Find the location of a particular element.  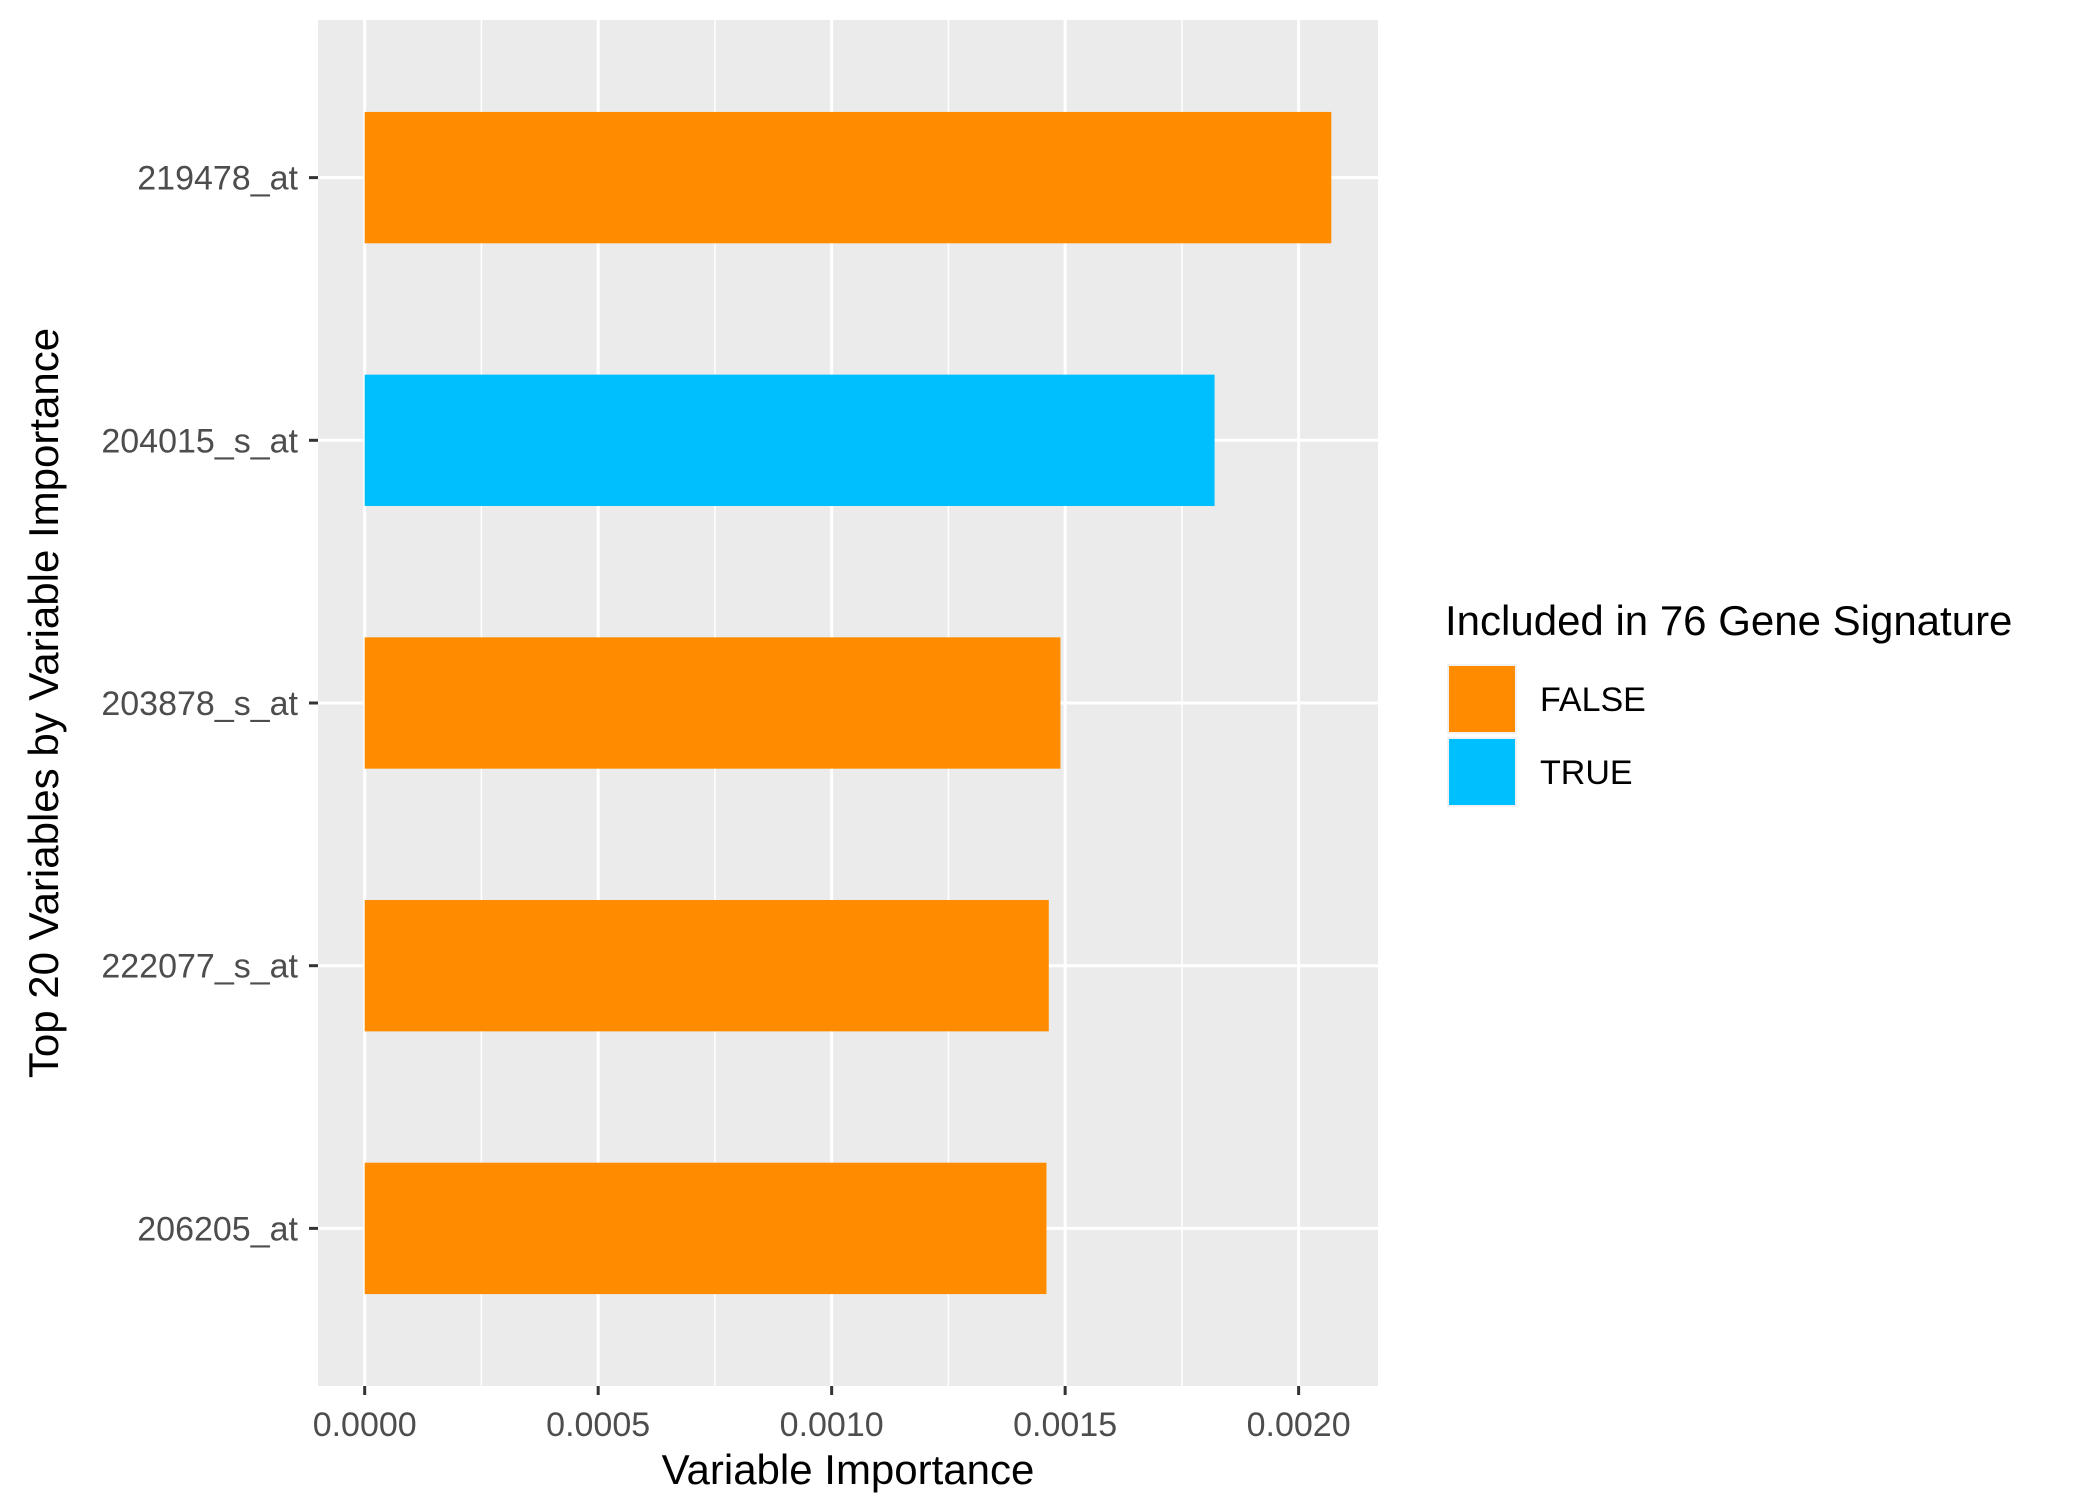

y-tick-label: 206205_at is located at coordinates (217, 1229).